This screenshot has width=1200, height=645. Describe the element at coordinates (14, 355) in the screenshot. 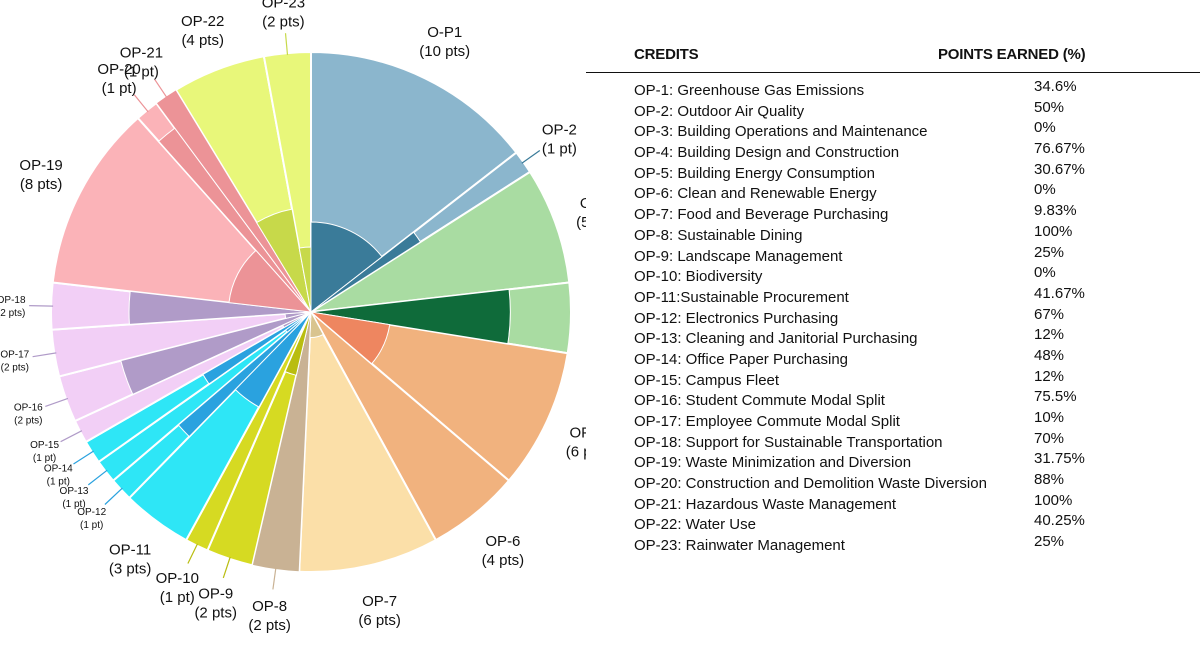

I see `slice-label-op-17: OP-17` at that location.